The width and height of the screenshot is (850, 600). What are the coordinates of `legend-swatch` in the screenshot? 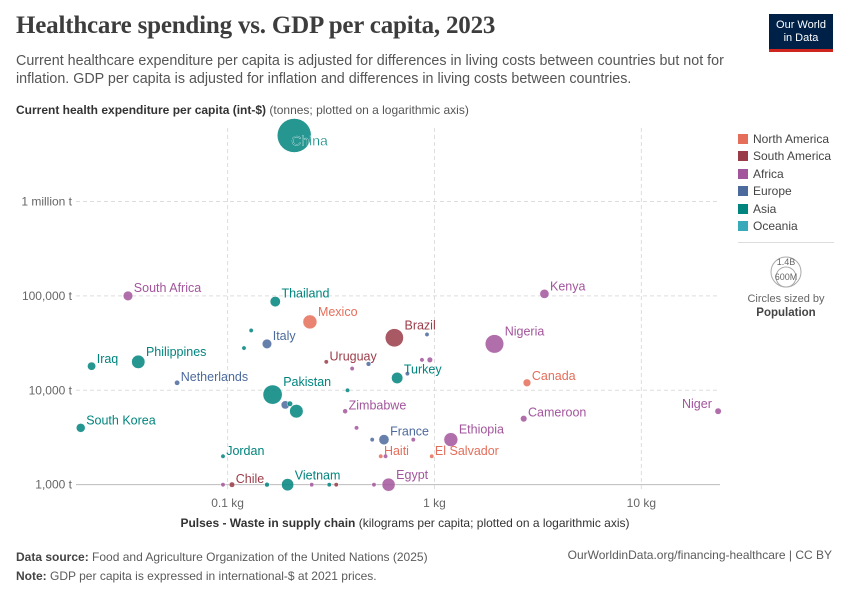 It's located at (743, 156).